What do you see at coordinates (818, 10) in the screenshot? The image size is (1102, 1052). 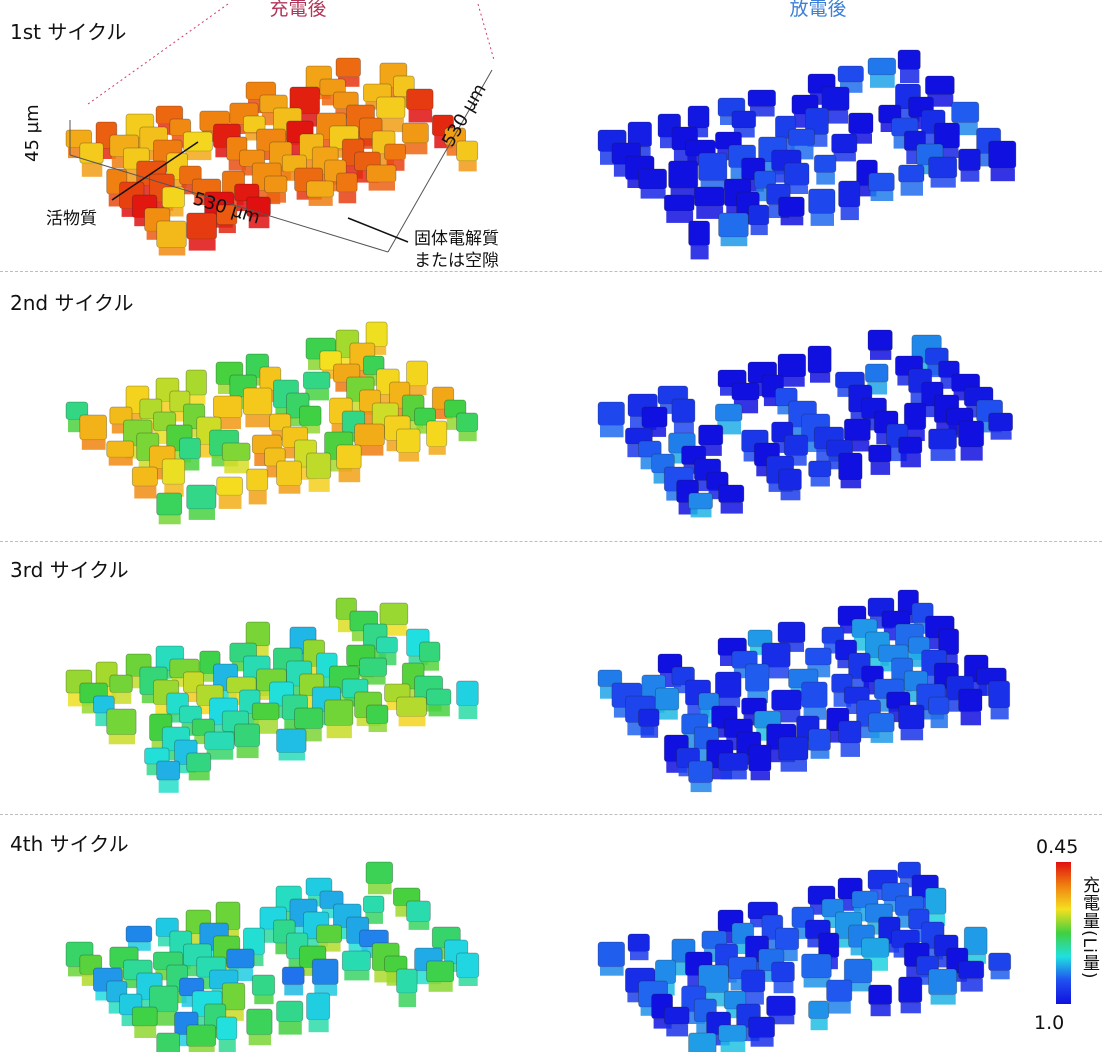 I see `discharged-column-title: 放電後` at bounding box center [818, 10].